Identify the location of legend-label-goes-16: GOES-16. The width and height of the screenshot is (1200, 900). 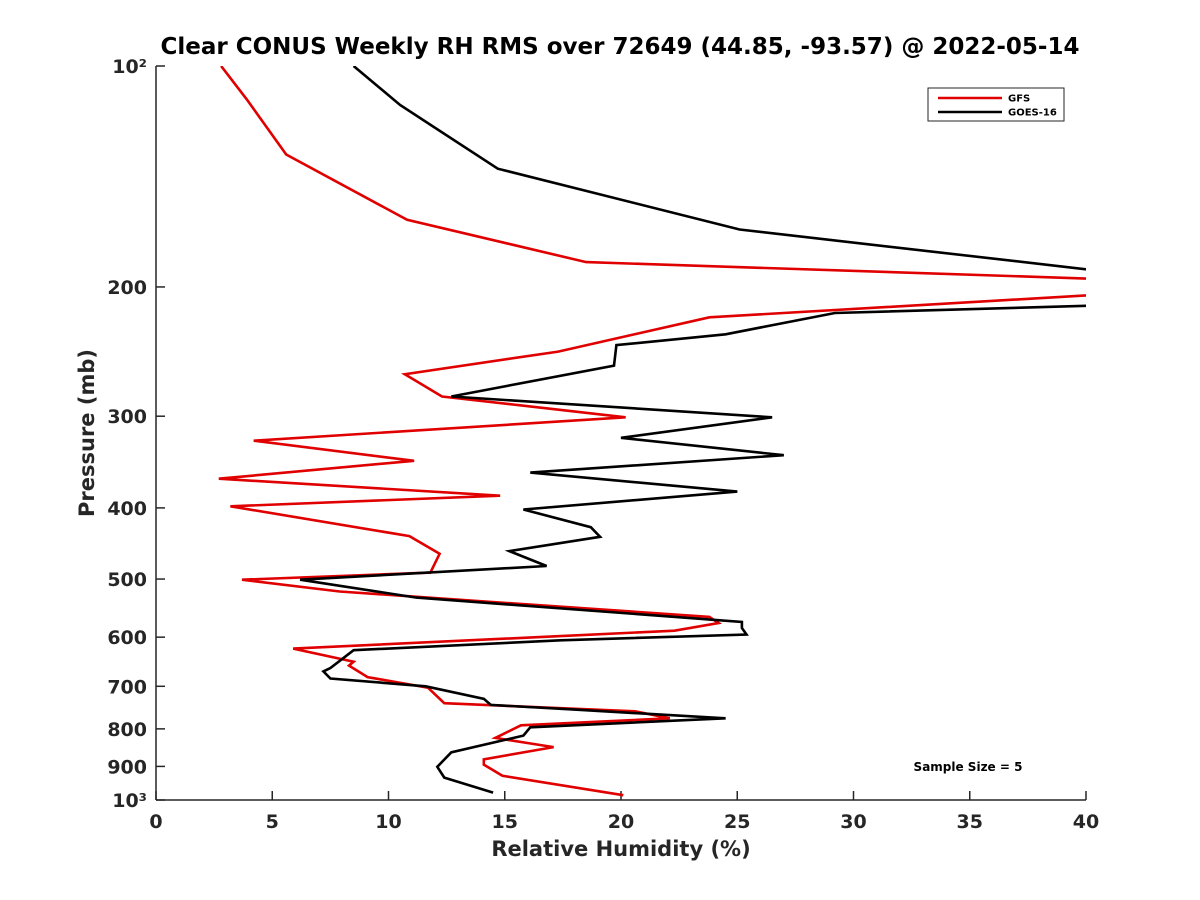
(1032, 113).